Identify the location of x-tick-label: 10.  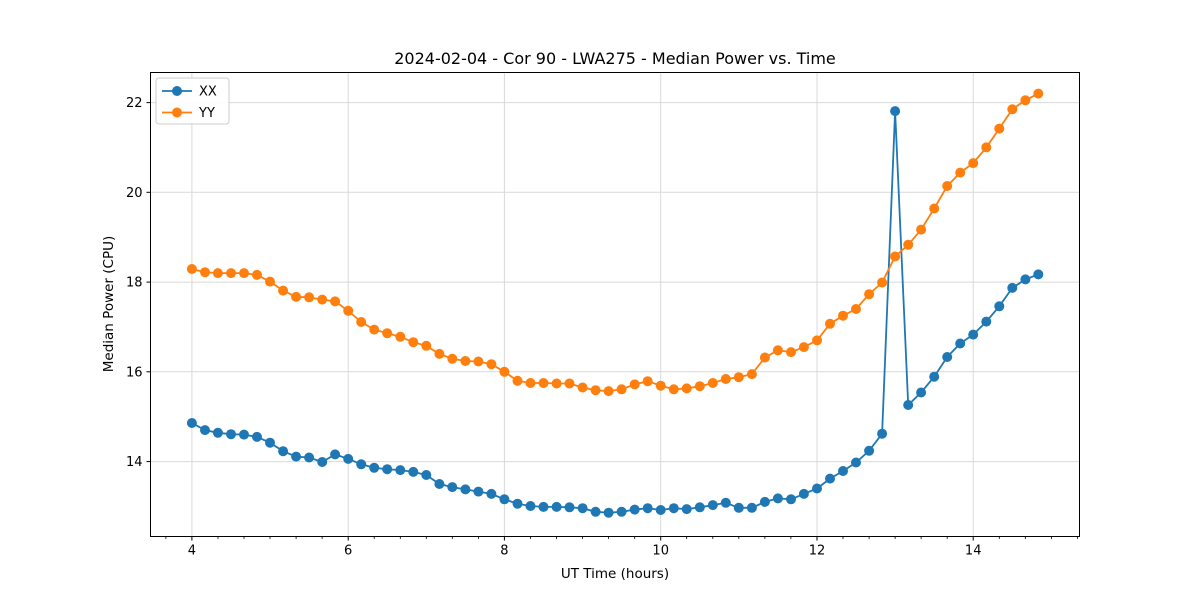
(660, 551).